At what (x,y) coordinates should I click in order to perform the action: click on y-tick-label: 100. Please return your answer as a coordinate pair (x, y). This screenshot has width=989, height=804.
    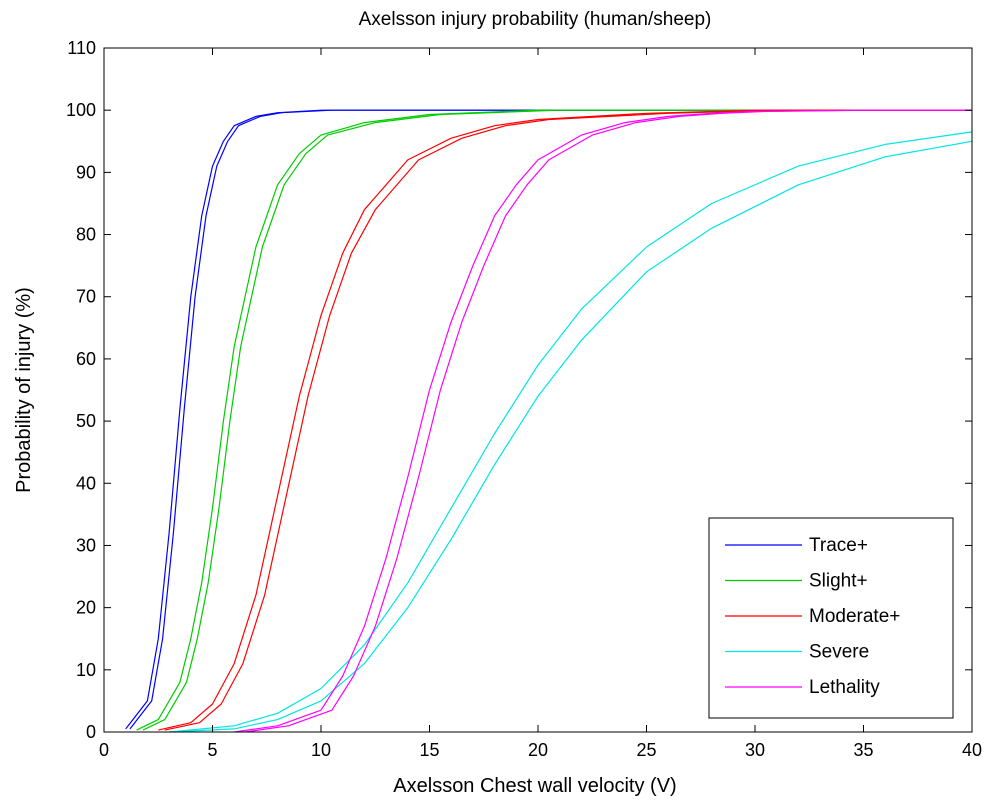
    Looking at the image, I should click on (81, 110).